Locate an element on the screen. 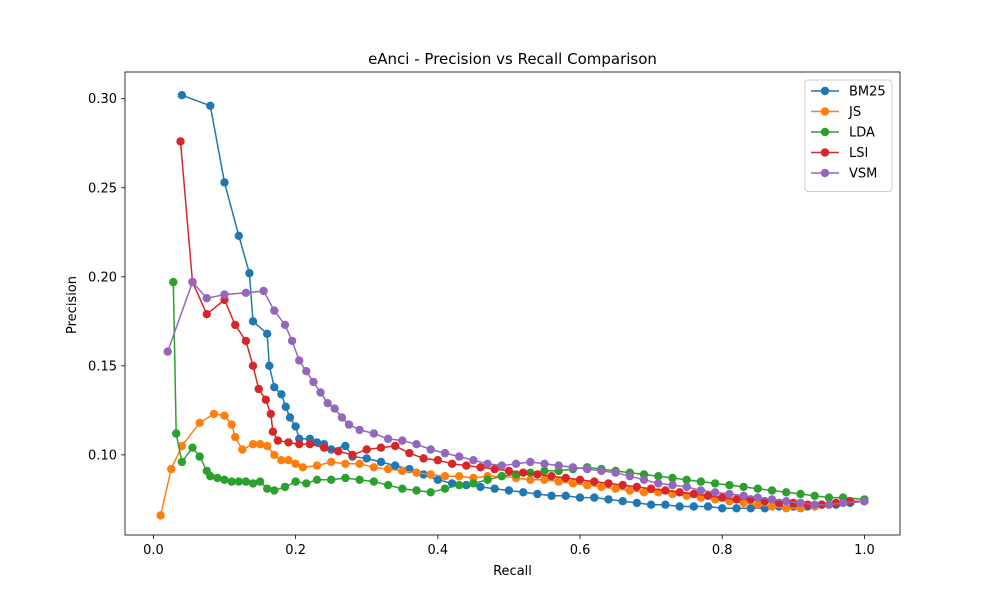  legend-label: LSI is located at coordinates (858, 153).